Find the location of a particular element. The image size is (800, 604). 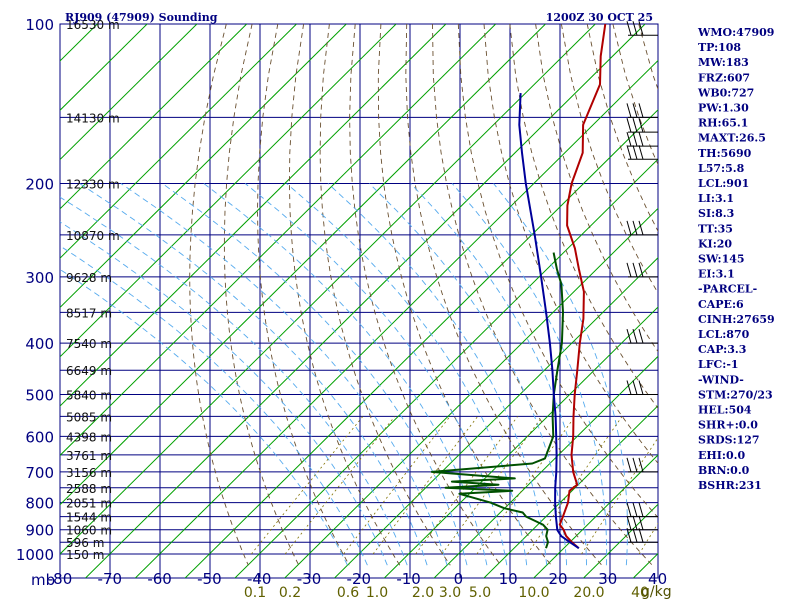

pressure-tick-label: 1000 is located at coordinates (35, 555).